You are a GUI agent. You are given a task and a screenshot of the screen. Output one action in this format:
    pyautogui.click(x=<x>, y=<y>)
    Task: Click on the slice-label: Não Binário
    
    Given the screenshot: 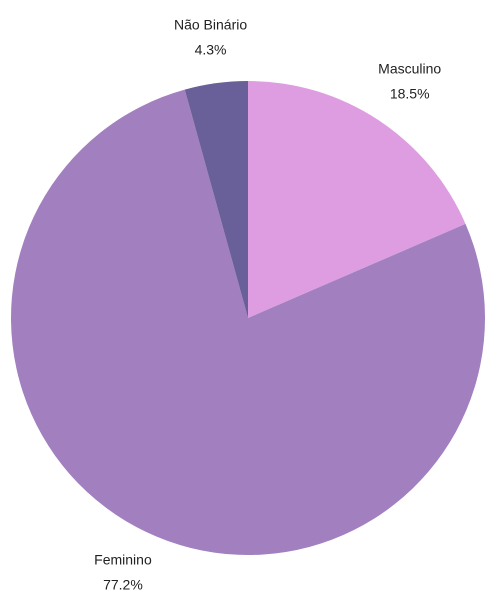 What is the action you would take?
    pyautogui.click(x=210, y=25)
    